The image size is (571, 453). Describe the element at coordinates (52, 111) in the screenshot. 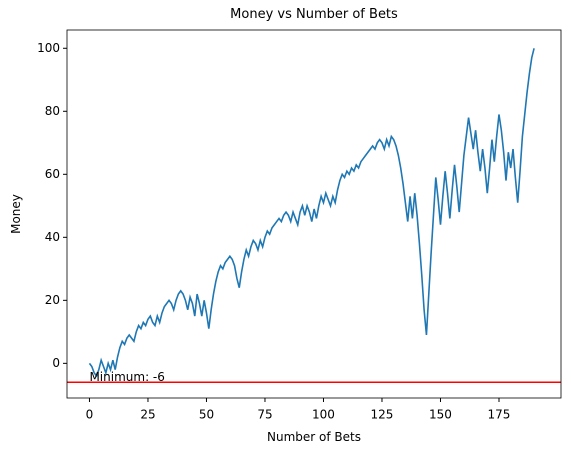

I see `y-tick-label: 80` at that location.